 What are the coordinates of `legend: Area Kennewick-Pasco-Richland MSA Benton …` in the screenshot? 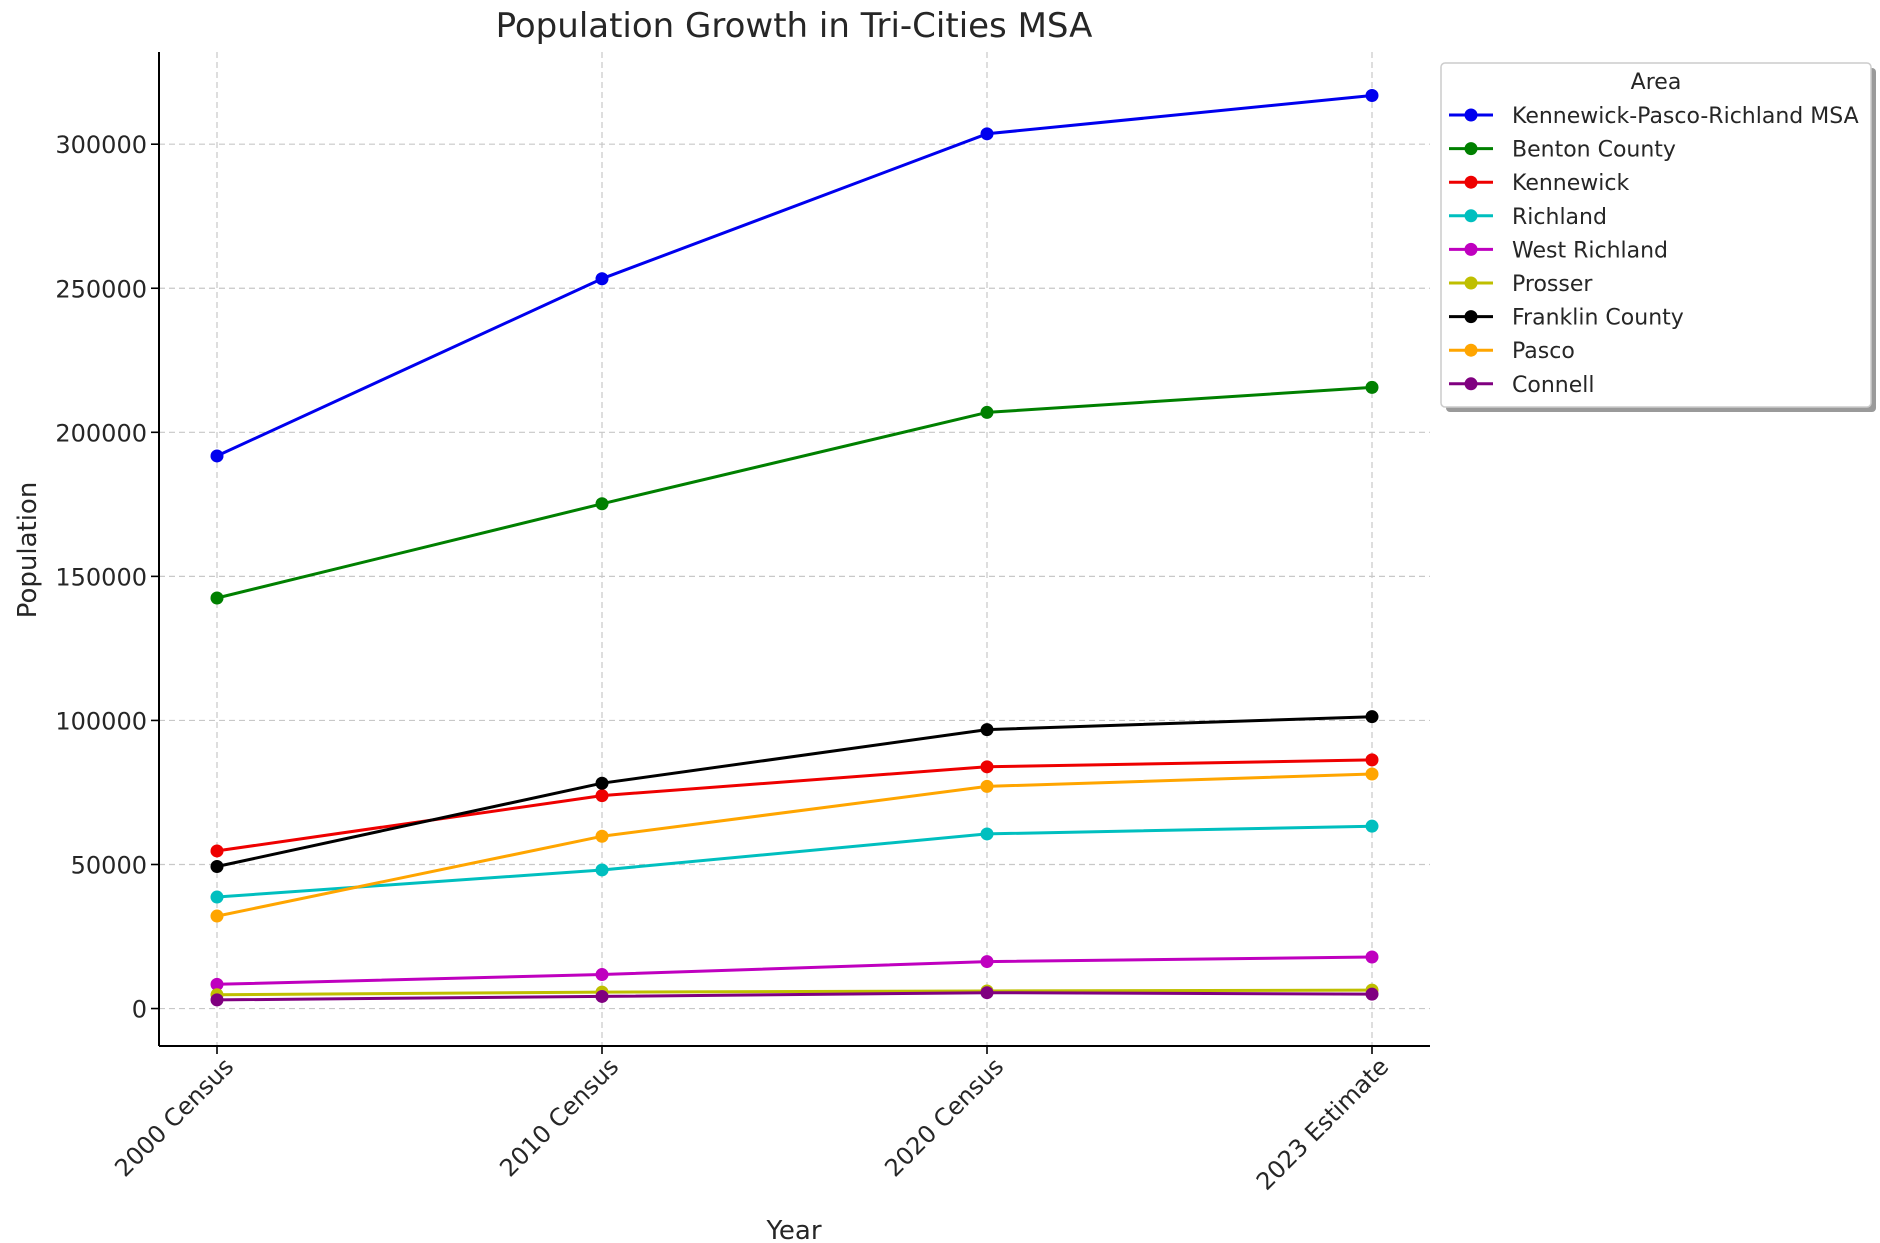 It's located at (1658, 237).